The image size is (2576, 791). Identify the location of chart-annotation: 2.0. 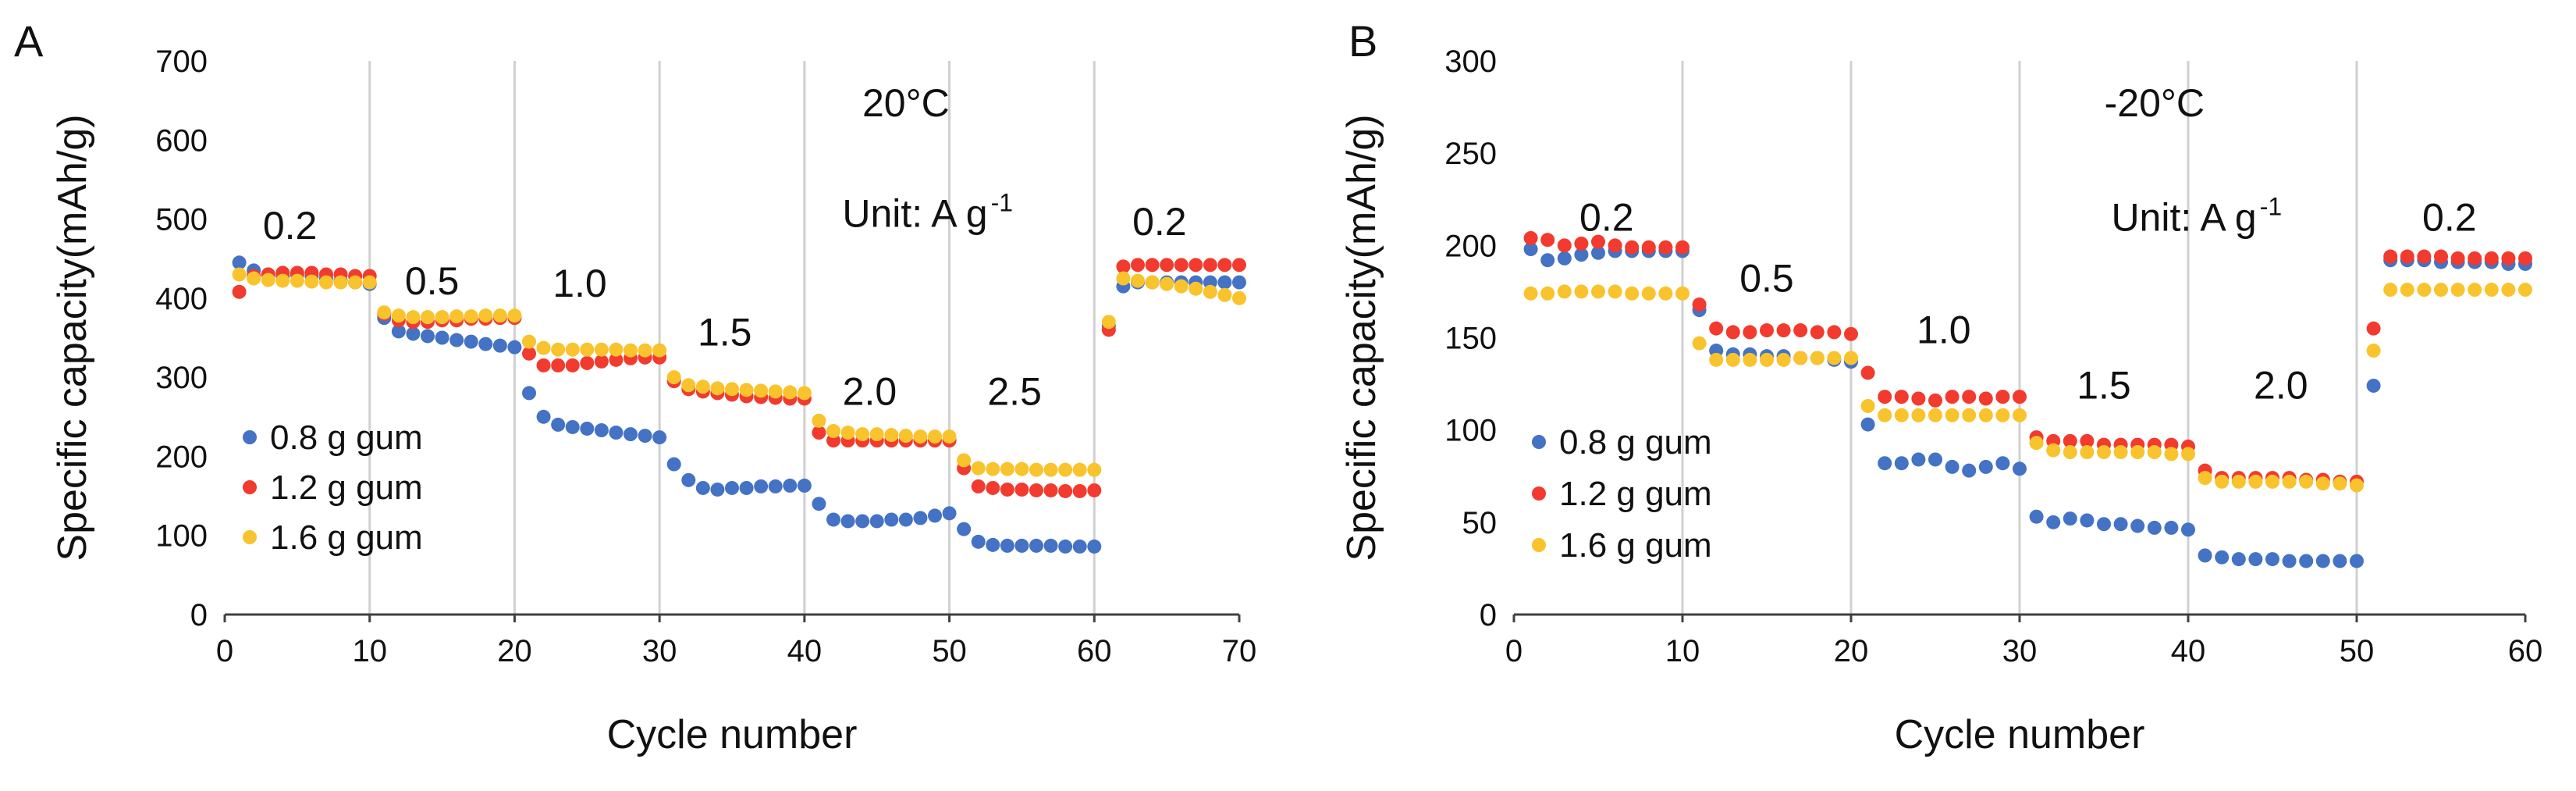
(870, 392).